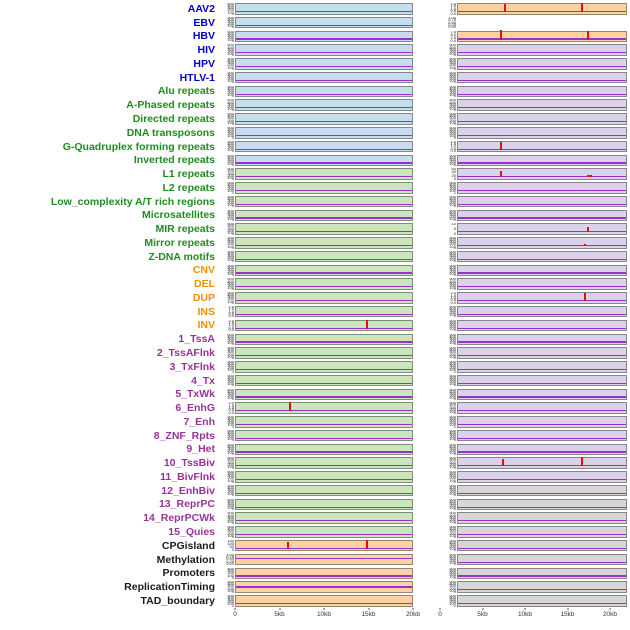 This screenshot has width=630, height=630. What do you see at coordinates (186, 504) in the screenshot?
I see `row-label: 13_ReprPC` at bounding box center [186, 504].